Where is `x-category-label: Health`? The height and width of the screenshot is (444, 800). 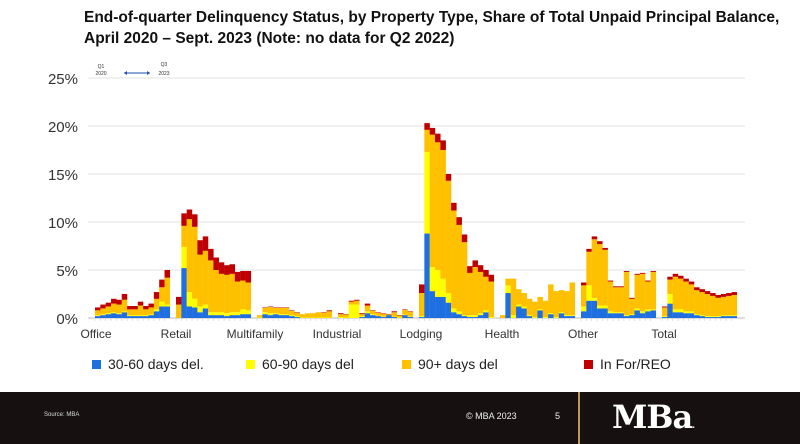
x-category-label: Health is located at coordinates (502, 334).